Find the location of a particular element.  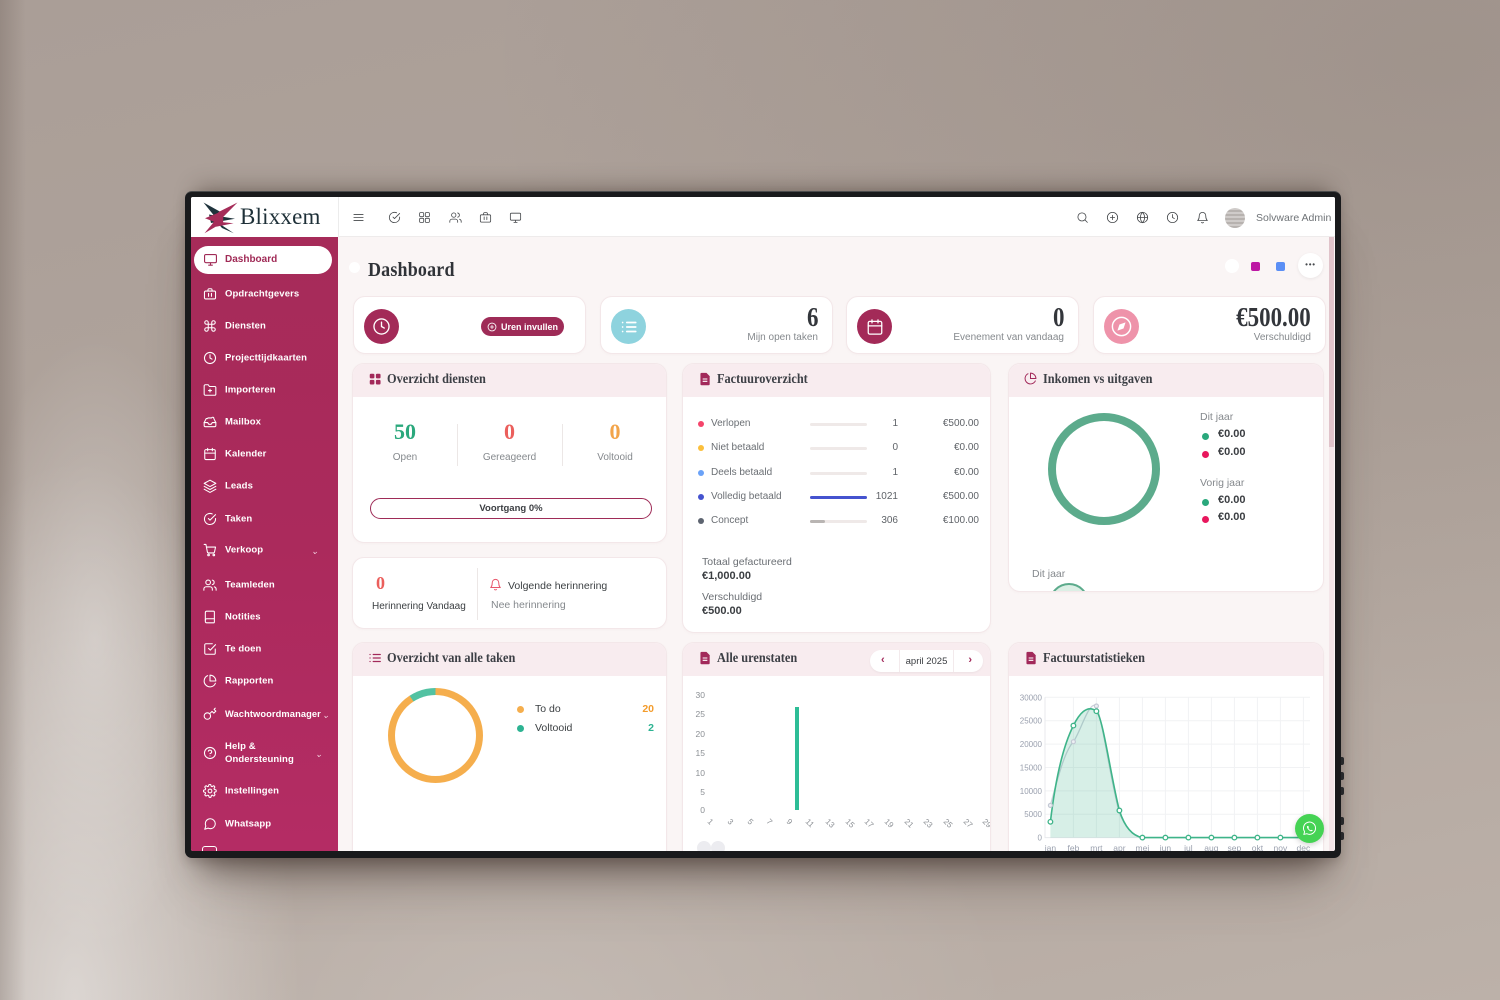

svg-text: 5000 is located at coordinates (1033, 814).